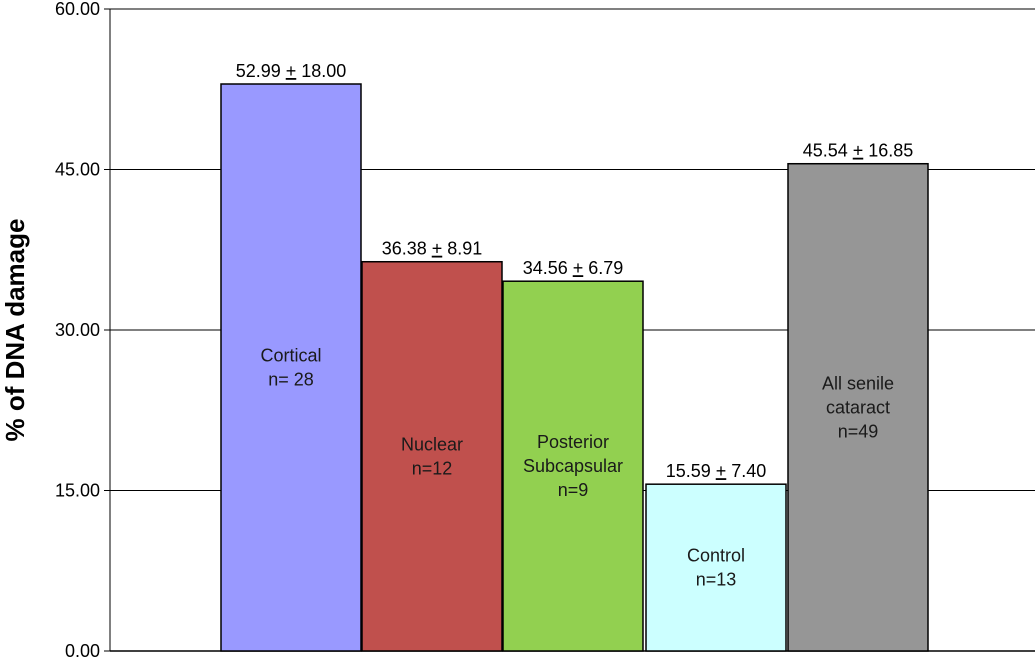 The image size is (1035, 659). Describe the element at coordinates (432, 444) in the screenshot. I see `bar-category-line: Nuclear` at that location.